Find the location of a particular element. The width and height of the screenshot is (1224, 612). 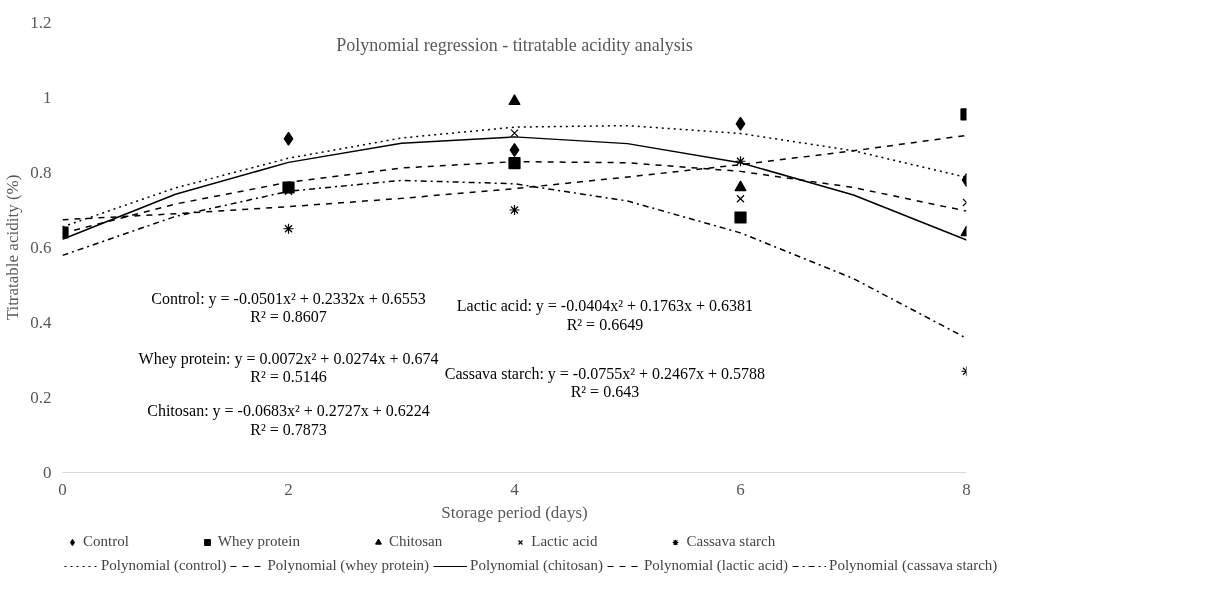

y-tick-label: 0.6 is located at coordinates (41, 247).